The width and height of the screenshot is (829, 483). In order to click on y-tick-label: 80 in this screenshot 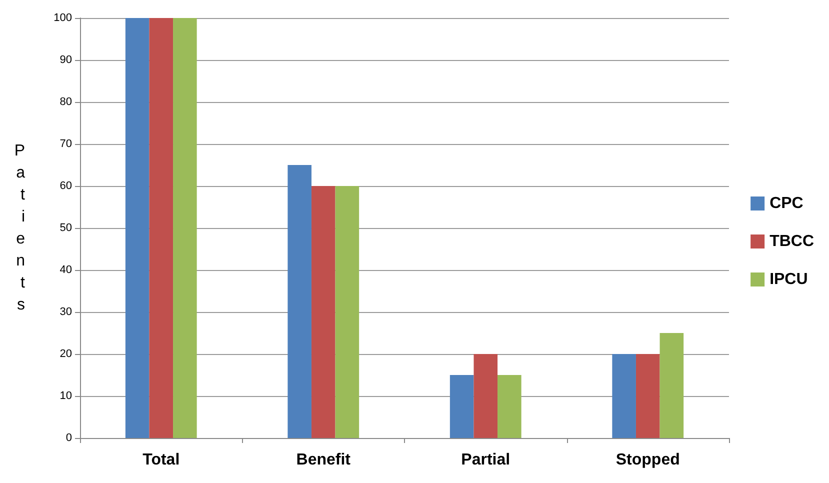, I will do `click(66, 102)`.